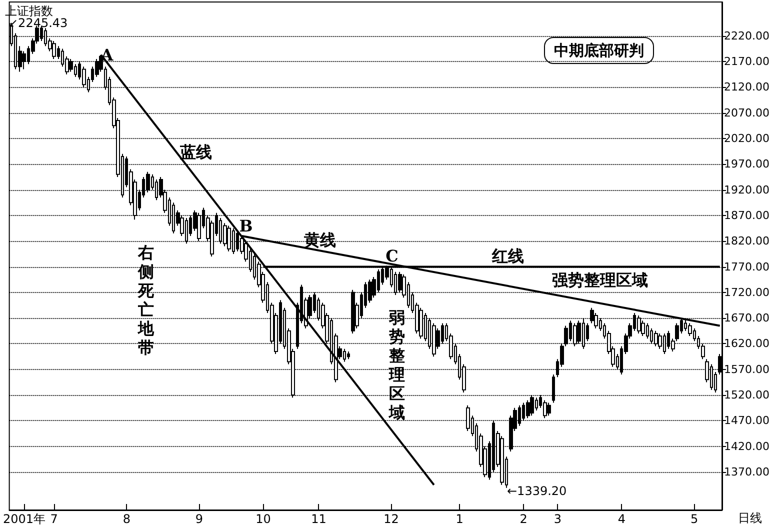 The width and height of the screenshot is (776, 528). I want to click on y-tick-label: 2120.00, so click(747, 87).